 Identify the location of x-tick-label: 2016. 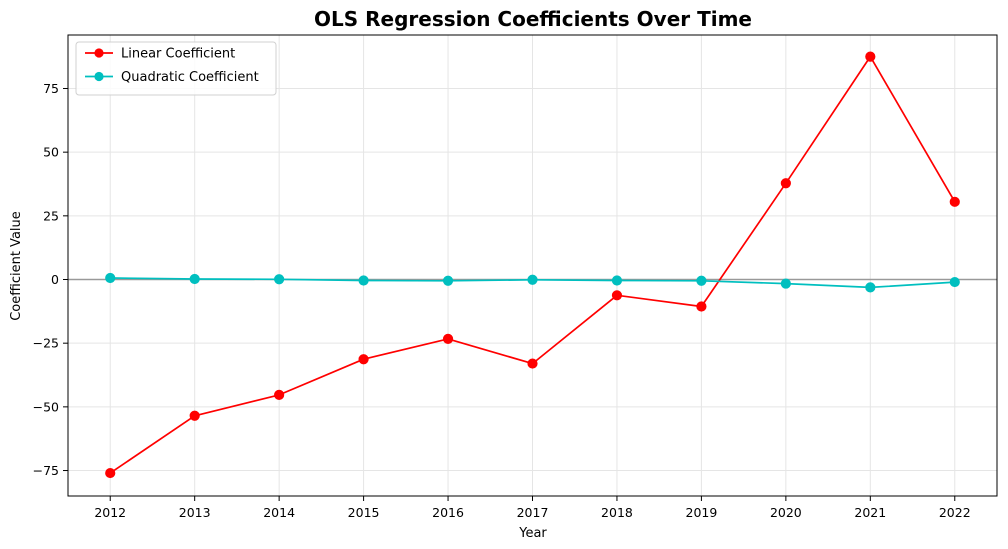
(448, 512).